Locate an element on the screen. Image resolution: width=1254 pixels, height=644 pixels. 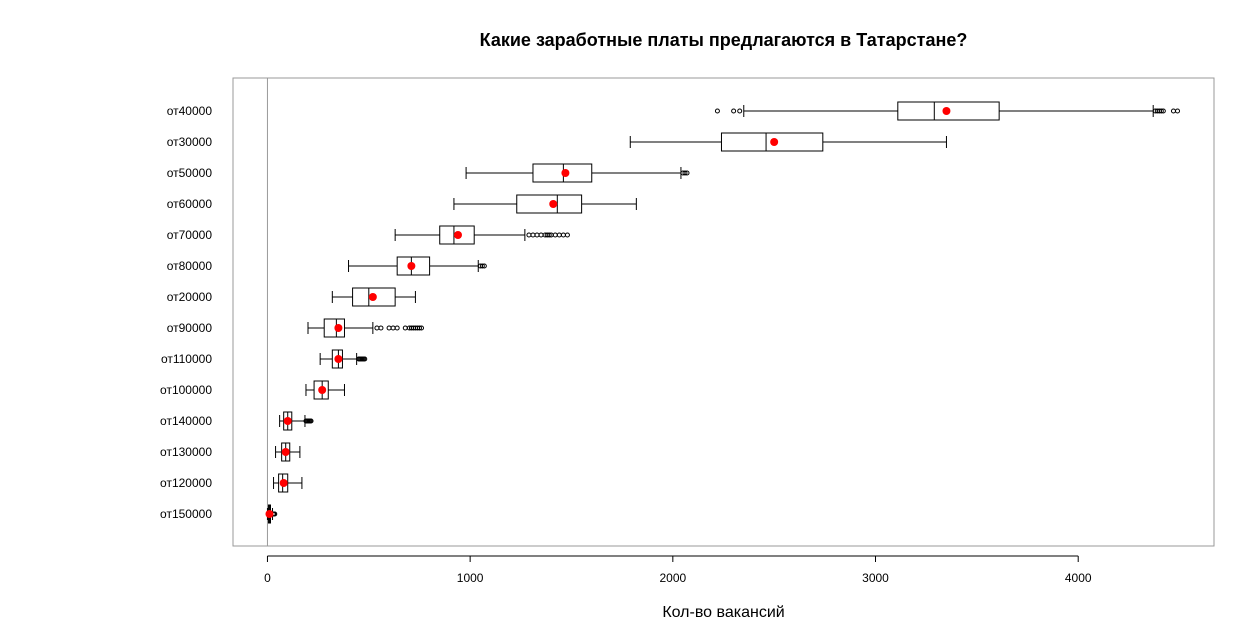
x-axis-label: Кол-во вакансий is located at coordinates (723, 612).